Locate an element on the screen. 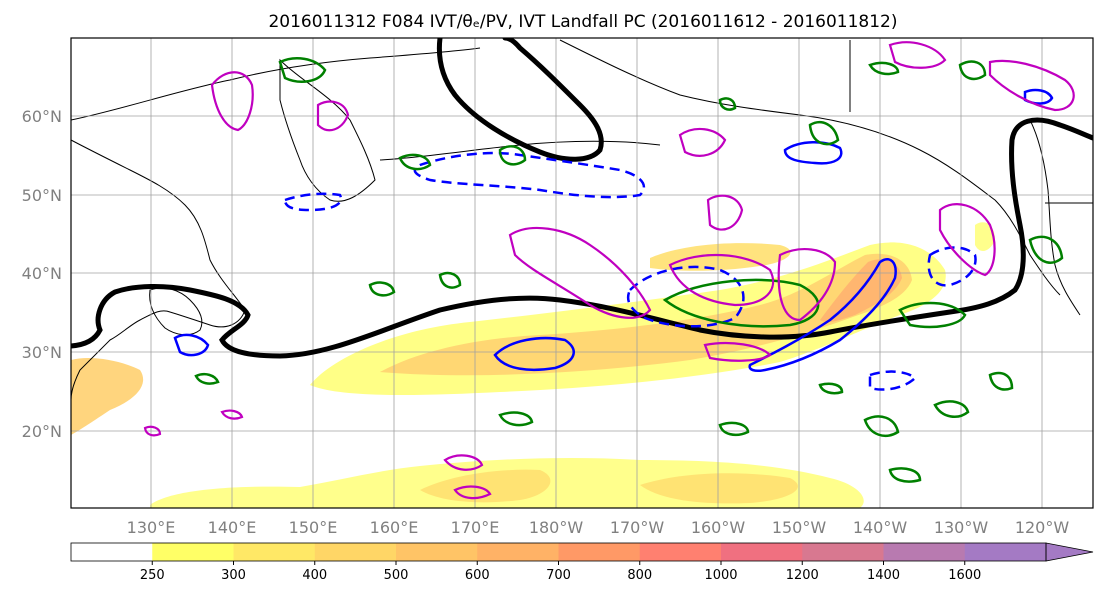  ivt-west is located at coordinates (107, 396).